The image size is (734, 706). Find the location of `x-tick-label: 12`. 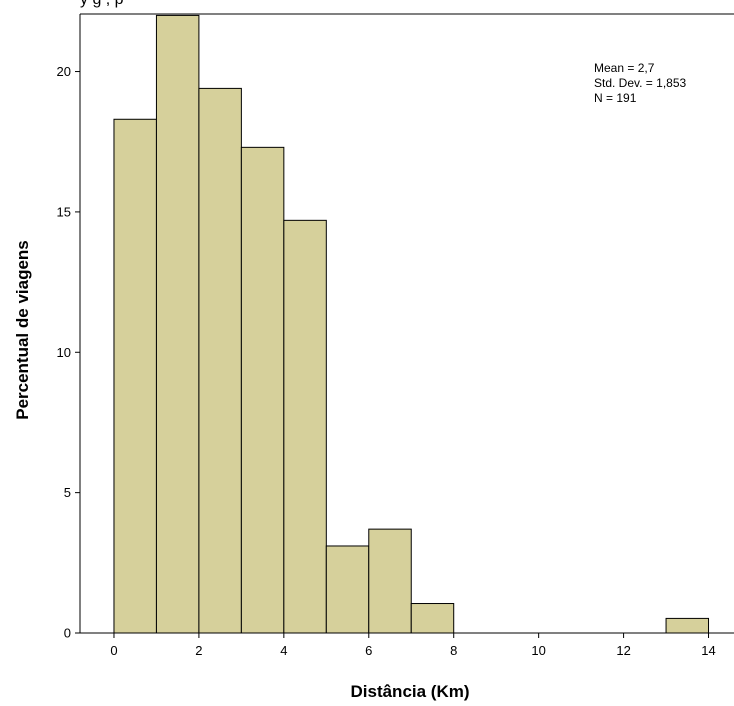

x-tick-label: 12 is located at coordinates (623, 650).